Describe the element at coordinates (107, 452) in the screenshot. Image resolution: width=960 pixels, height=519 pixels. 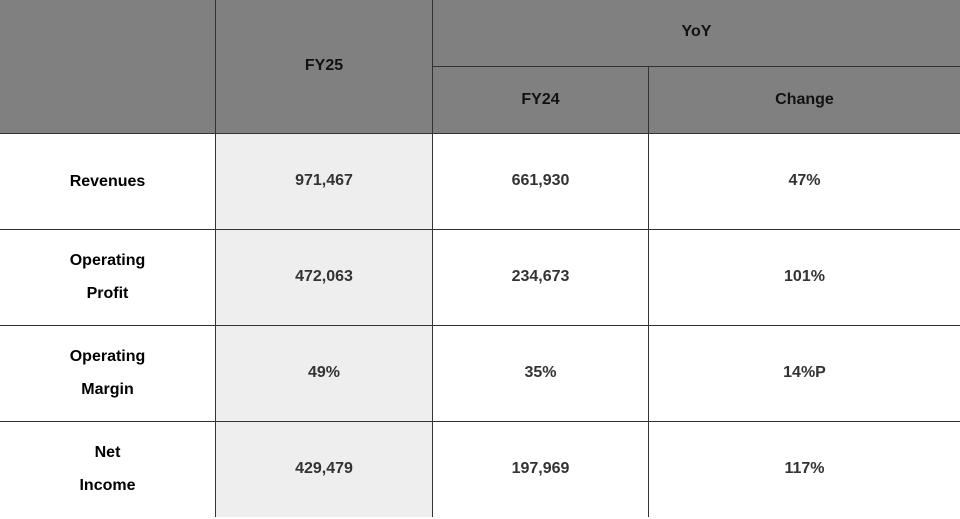
I see `row-label-line: Net` at that location.